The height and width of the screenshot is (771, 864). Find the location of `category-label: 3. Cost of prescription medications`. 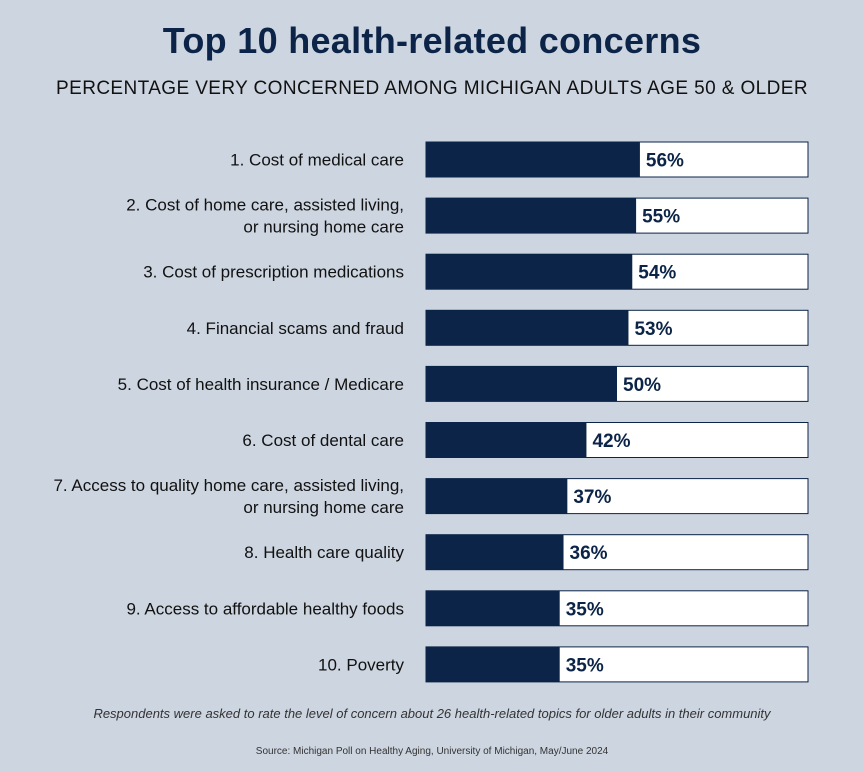

category-label: 3. Cost of prescription medications is located at coordinates (273, 272).